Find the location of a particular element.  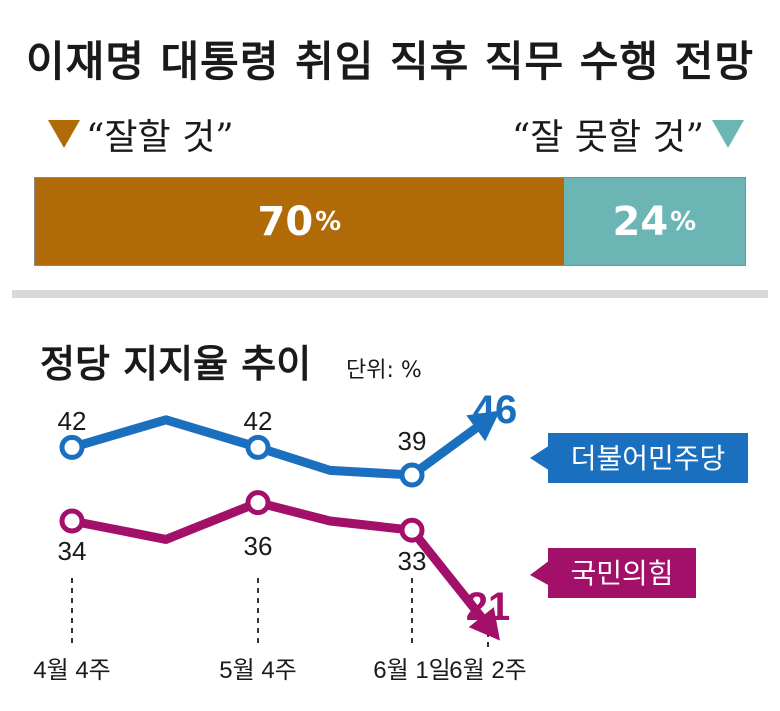

legend-good-label: “잘할 것” is located at coordinates (160, 137).